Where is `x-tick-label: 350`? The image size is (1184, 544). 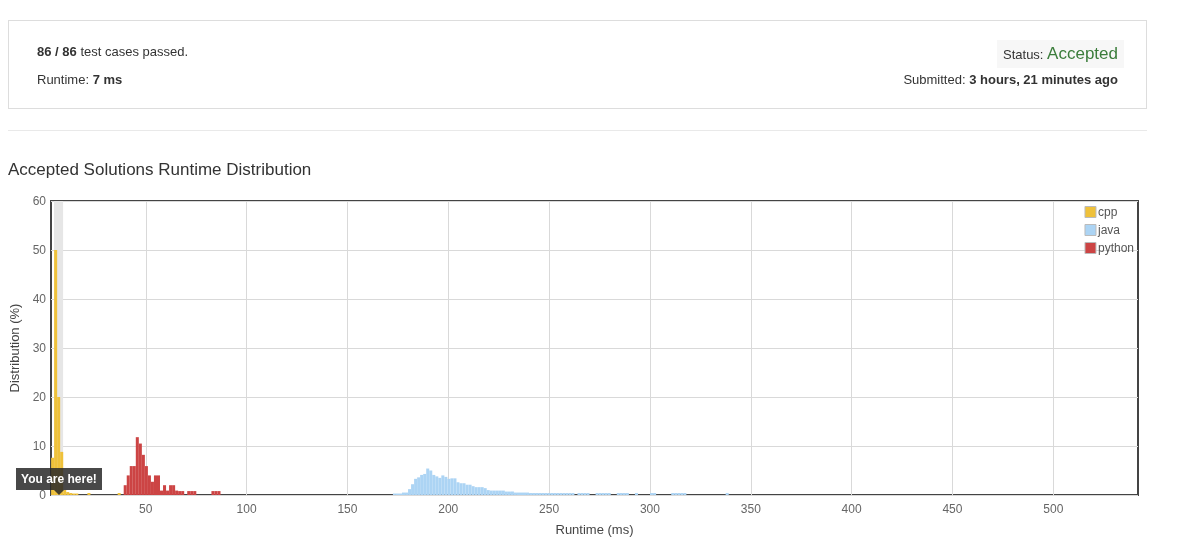 x-tick-label: 350 is located at coordinates (751, 509).